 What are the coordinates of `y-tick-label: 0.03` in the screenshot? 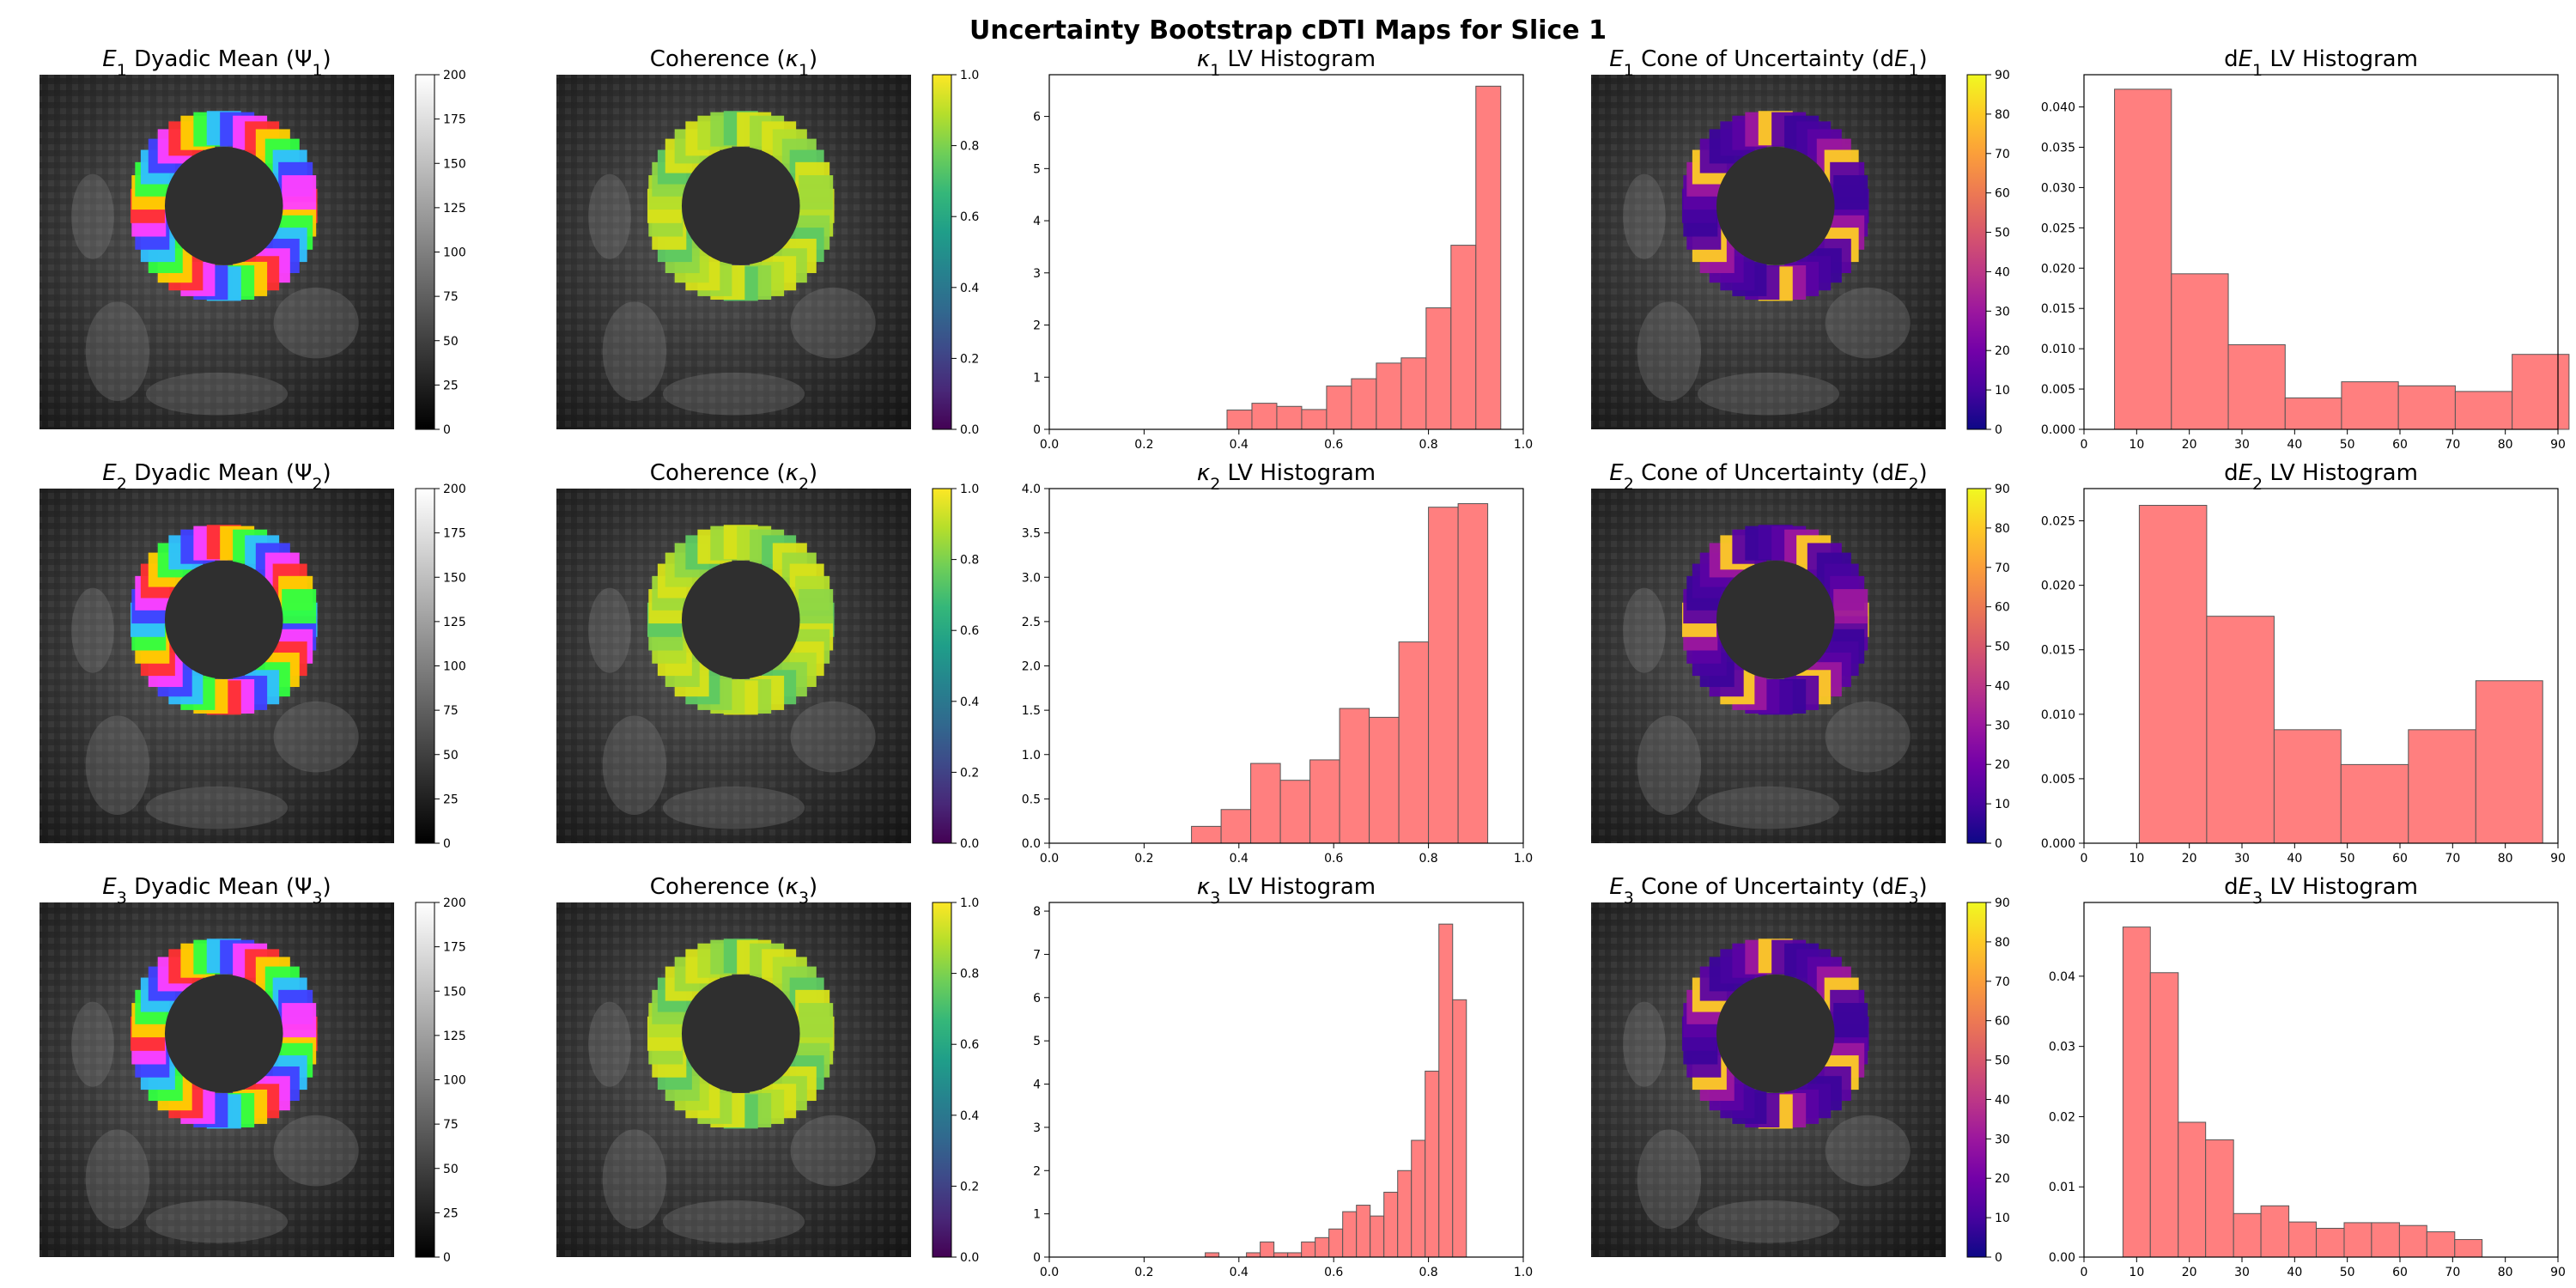 It's located at (2062, 1047).